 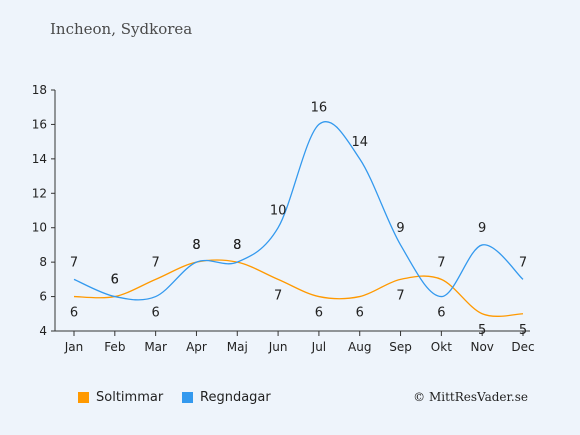 I want to click on chart-title: Incheon, Sydkorea, so click(x=121, y=29).